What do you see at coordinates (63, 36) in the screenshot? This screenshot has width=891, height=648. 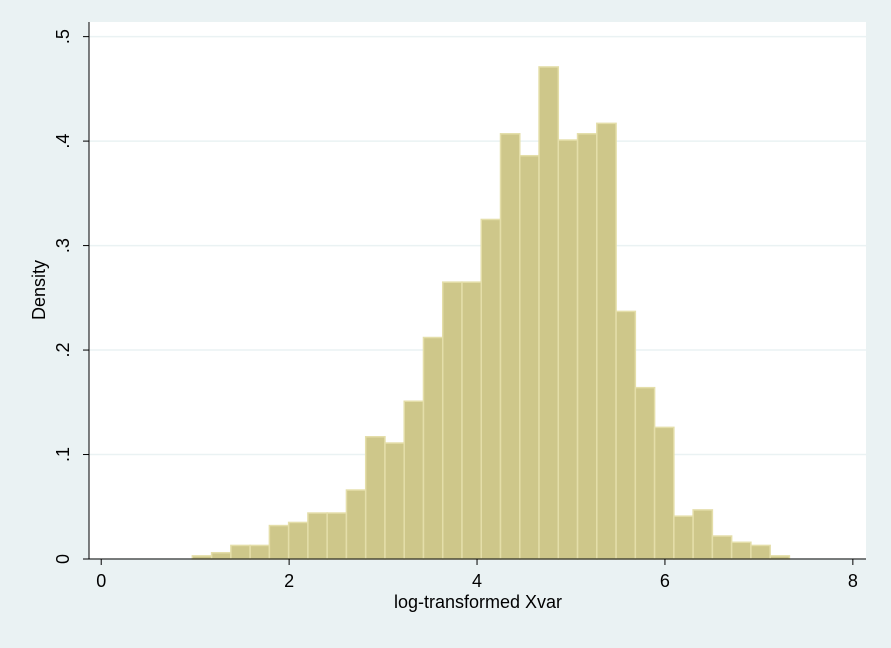 I see `y-tick-label: .5` at bounding box center [63, 36].